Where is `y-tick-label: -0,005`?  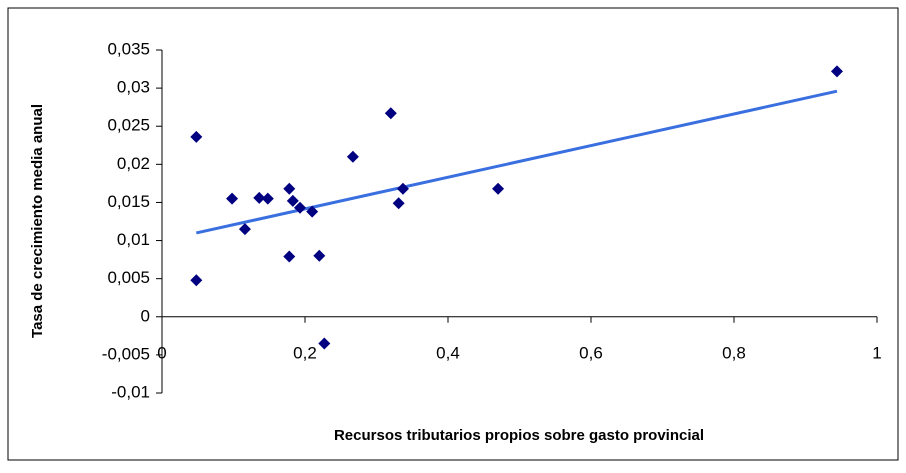 y-tick-label: -0,005 is located at coordinates (126, 353).